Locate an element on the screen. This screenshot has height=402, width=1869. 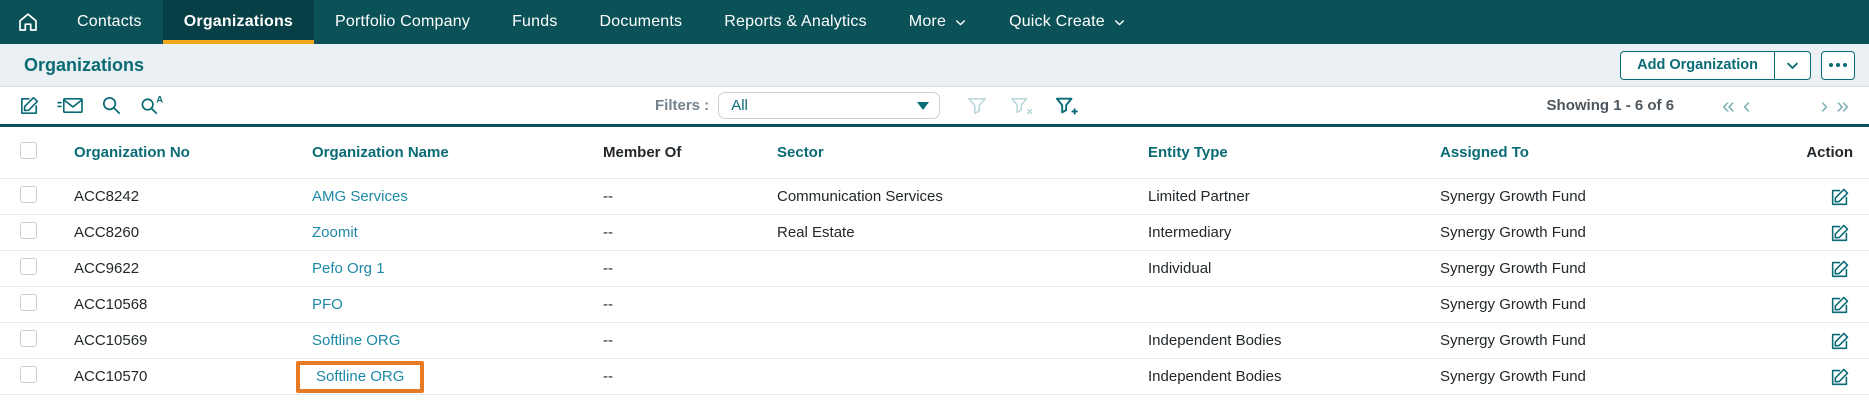
organization-no-cell: ACC8242 is located at coordinates (107, 196).